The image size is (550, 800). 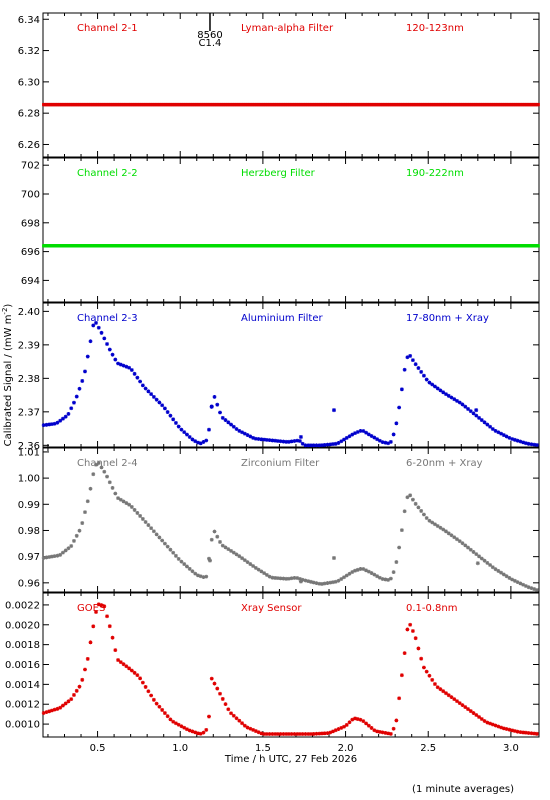 What do you see at coordinates (29, 412) in the screenshot?
I see `y-tick-label: 2.37` at bounding box center [29, 412].